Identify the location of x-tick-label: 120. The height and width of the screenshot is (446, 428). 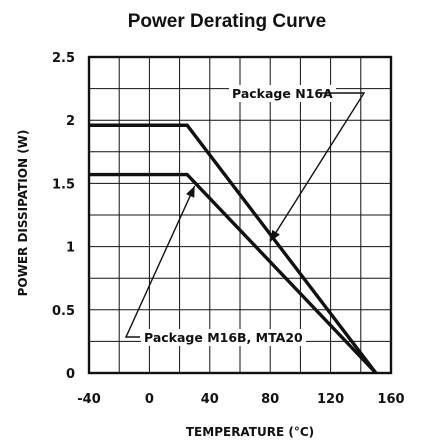
(330, 399).